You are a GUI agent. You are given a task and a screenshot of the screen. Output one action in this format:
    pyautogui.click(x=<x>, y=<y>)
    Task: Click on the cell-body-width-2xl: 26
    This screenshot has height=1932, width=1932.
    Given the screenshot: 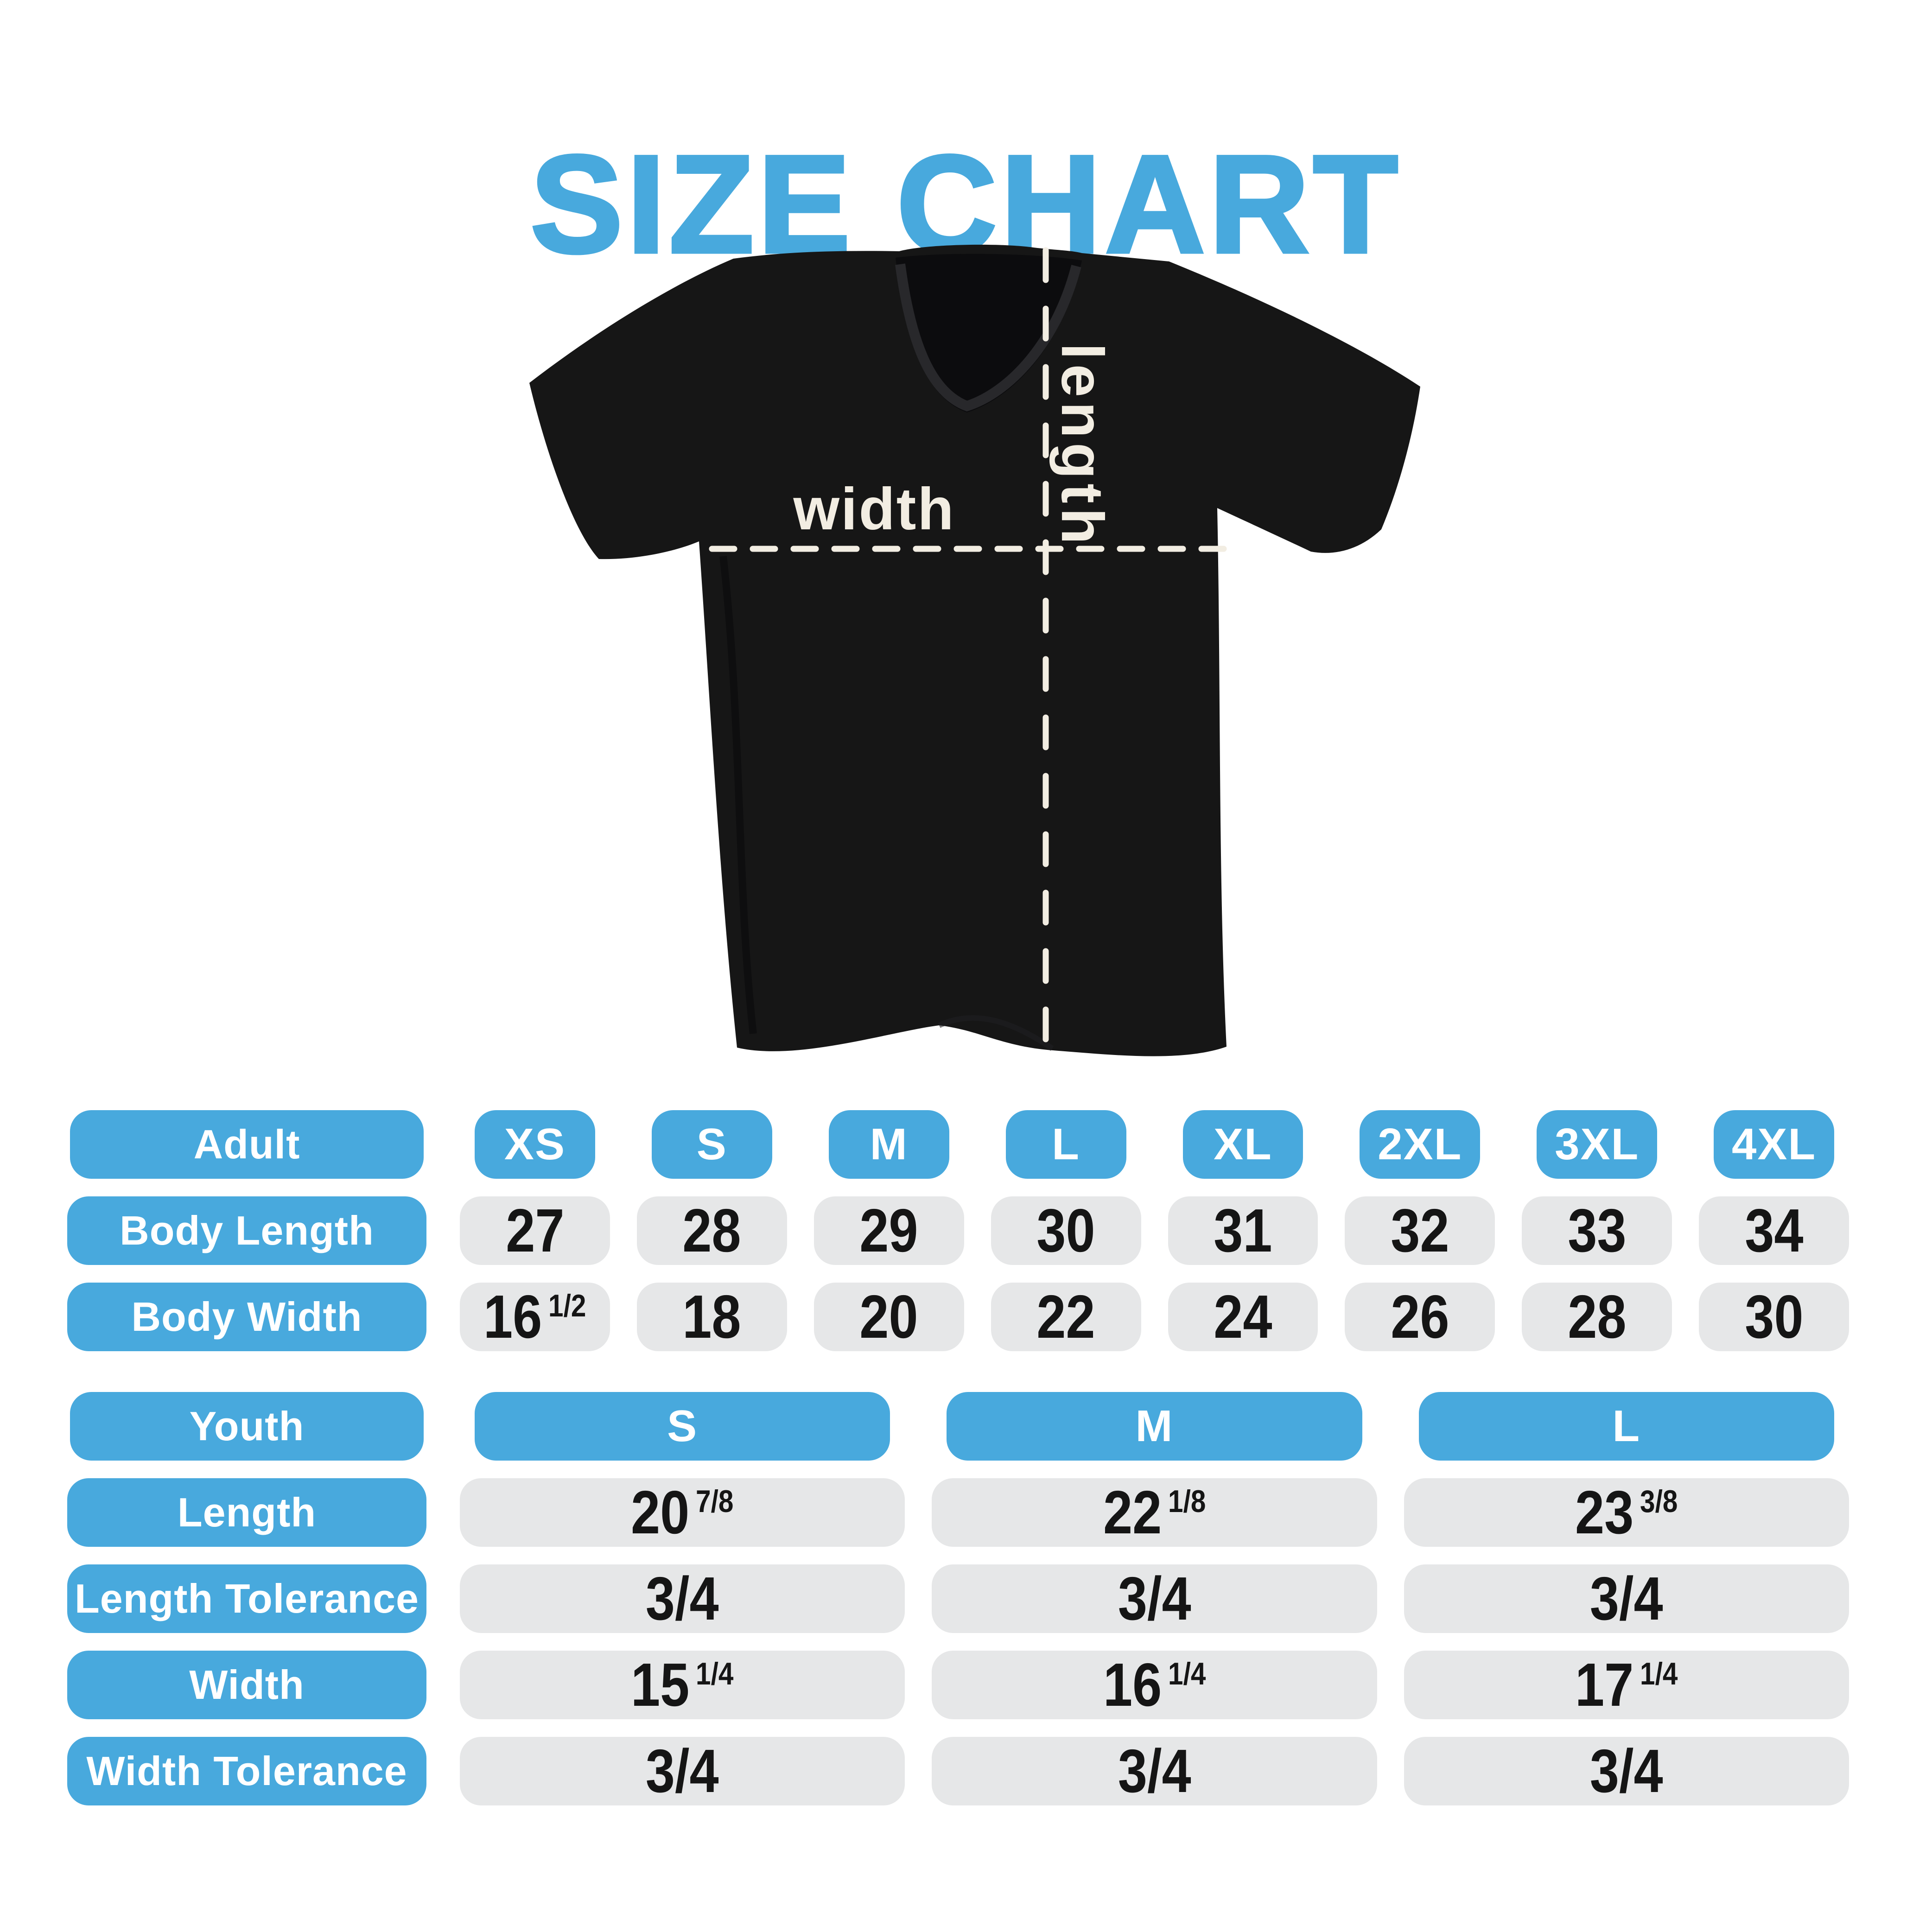 What is the action you would take?
    pyautogui.click(x=1420, y=1317)
    